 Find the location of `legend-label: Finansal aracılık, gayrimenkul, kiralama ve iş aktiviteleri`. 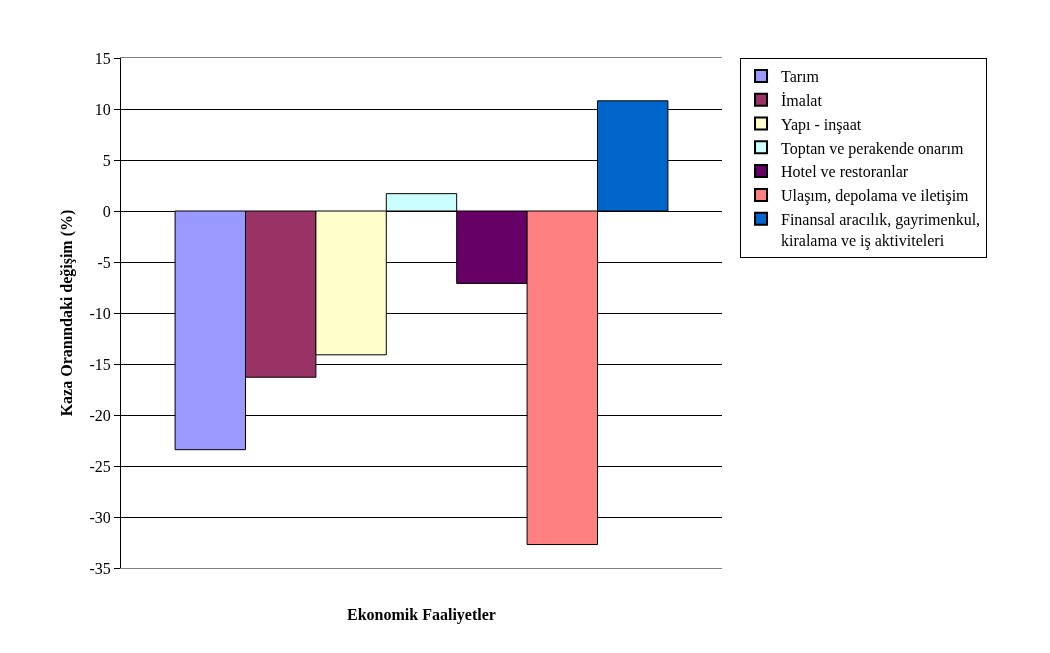

legend-label: Finansal aracılık, gayrimenkul, kiralama ve iş aktiviteleri is located at coordinates (881, 230).